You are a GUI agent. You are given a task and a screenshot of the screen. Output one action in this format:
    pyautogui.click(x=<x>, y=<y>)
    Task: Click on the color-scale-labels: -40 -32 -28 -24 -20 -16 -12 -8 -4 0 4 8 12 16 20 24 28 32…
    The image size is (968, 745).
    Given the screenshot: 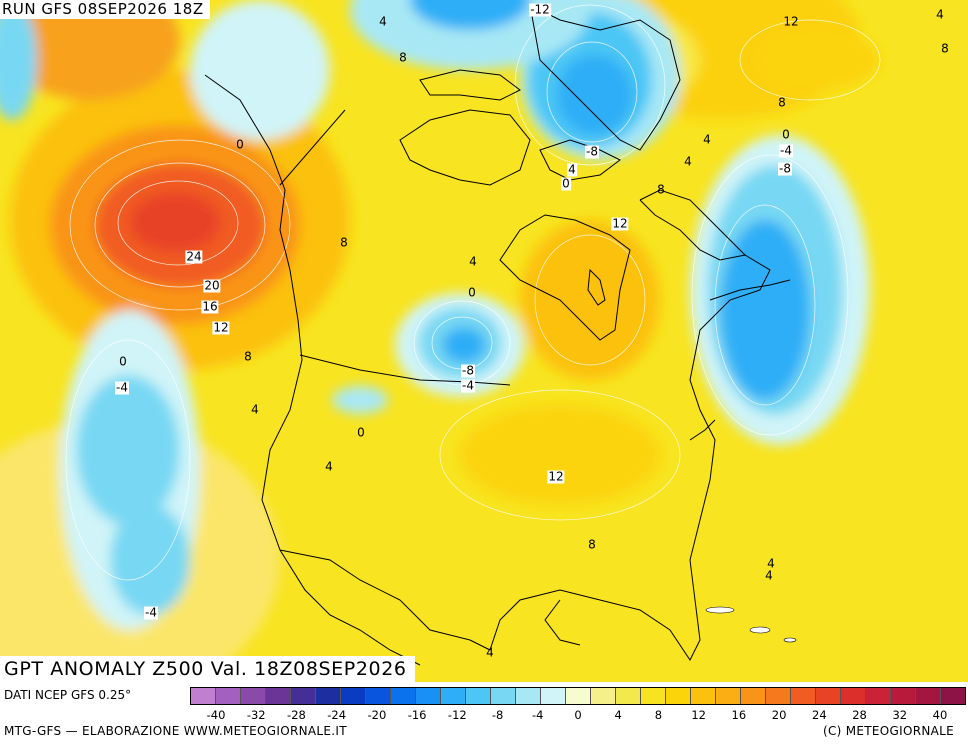 What is the action you would take?
    pyautogui.click(x=578, y=715)
    